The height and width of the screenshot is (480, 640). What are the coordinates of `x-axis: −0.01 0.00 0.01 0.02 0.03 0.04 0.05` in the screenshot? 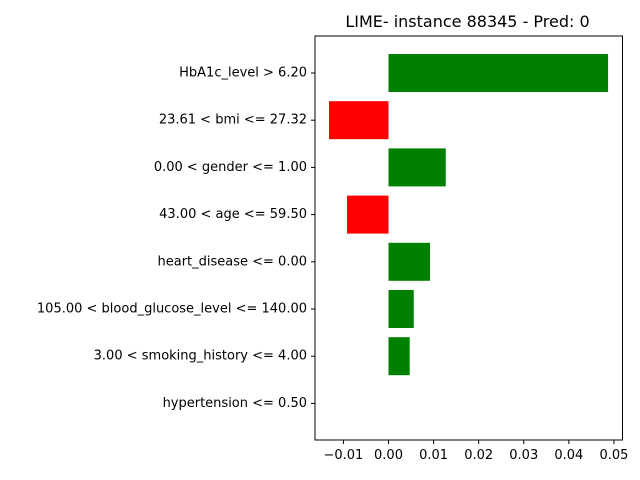 It's located at (475, 451).